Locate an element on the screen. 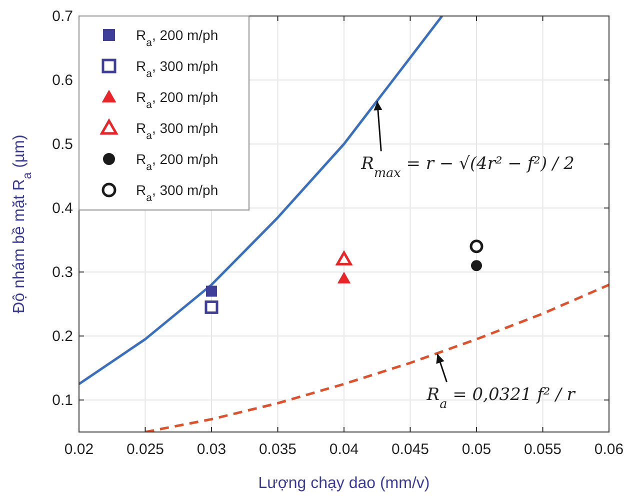 Image resolution: width=628 pixels, height=496 pixels. x-tick-label: 0.05 is located at coordinates (477, 449).